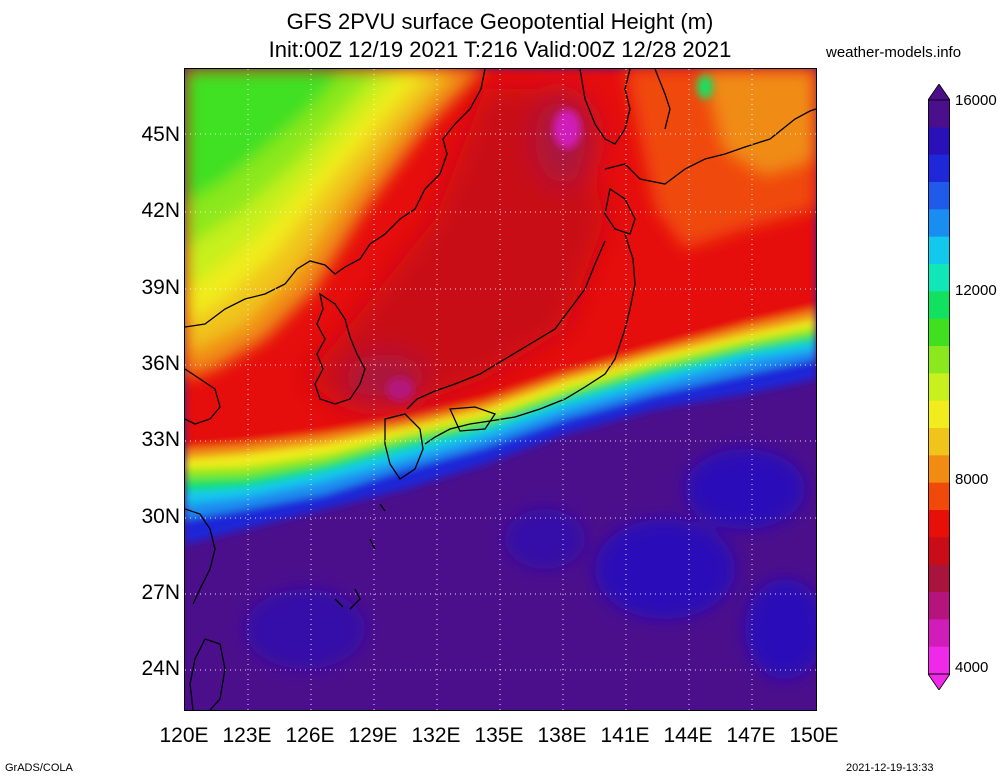 The height and width of the screenshot is (779, 1000). Describe the element at coordinates (499, 735) in the screenshot. I see `lon-label: 135E` at that location.